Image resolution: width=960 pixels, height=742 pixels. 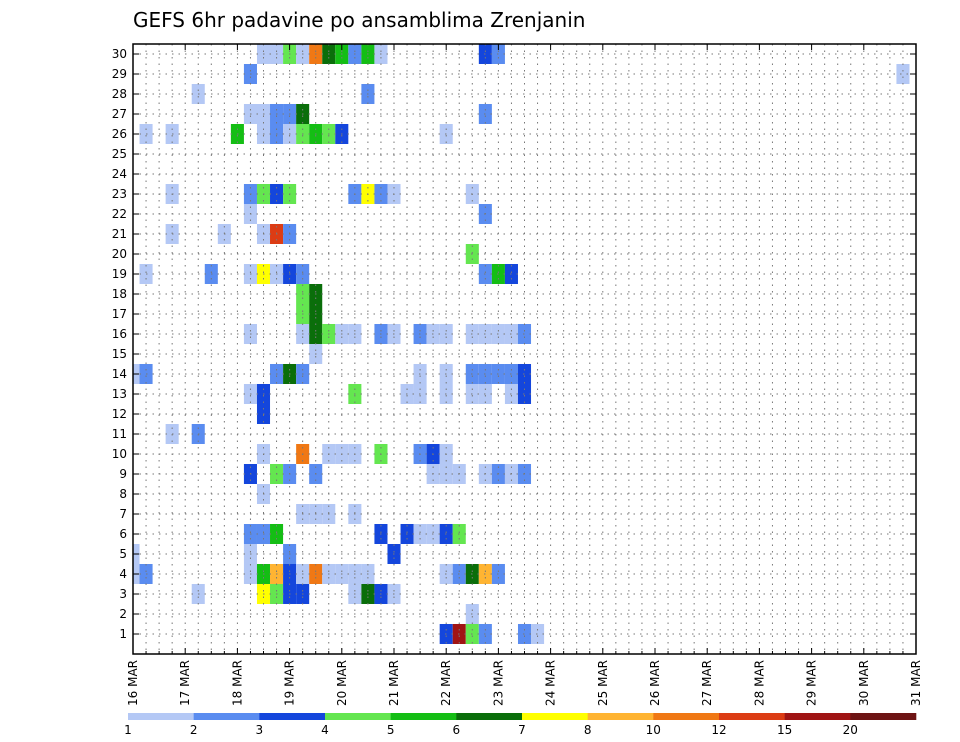 What do you see at coordinates (119, 154) in the screenshot?
I see `y-tick-label: 25` at bounding box center [119, 154].